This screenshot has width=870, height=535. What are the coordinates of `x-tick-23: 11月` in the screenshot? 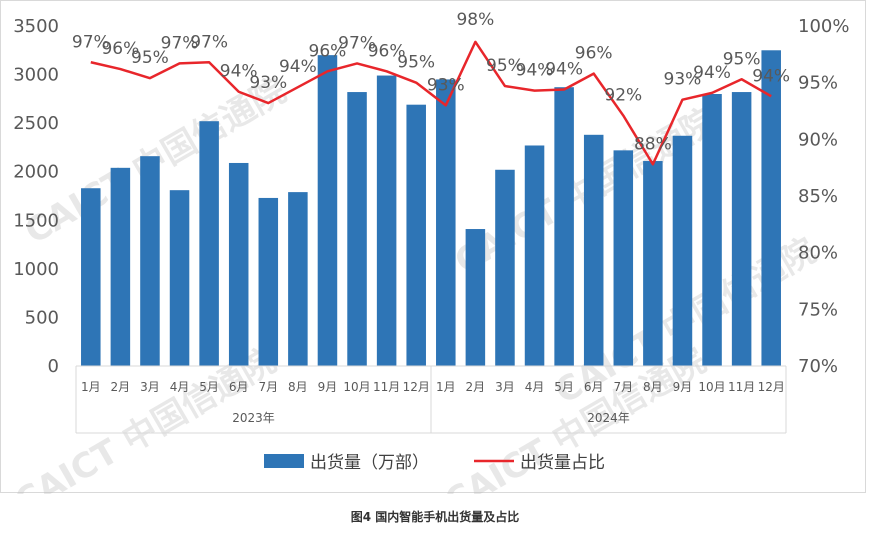 It's located at (741, 387).